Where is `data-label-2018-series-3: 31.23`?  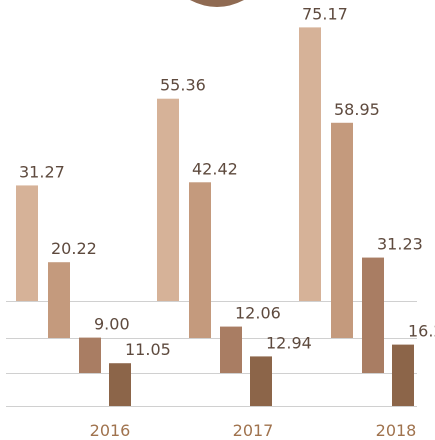
data-label-2018-series-3: 31.23 is located at coordinates (400, 244).